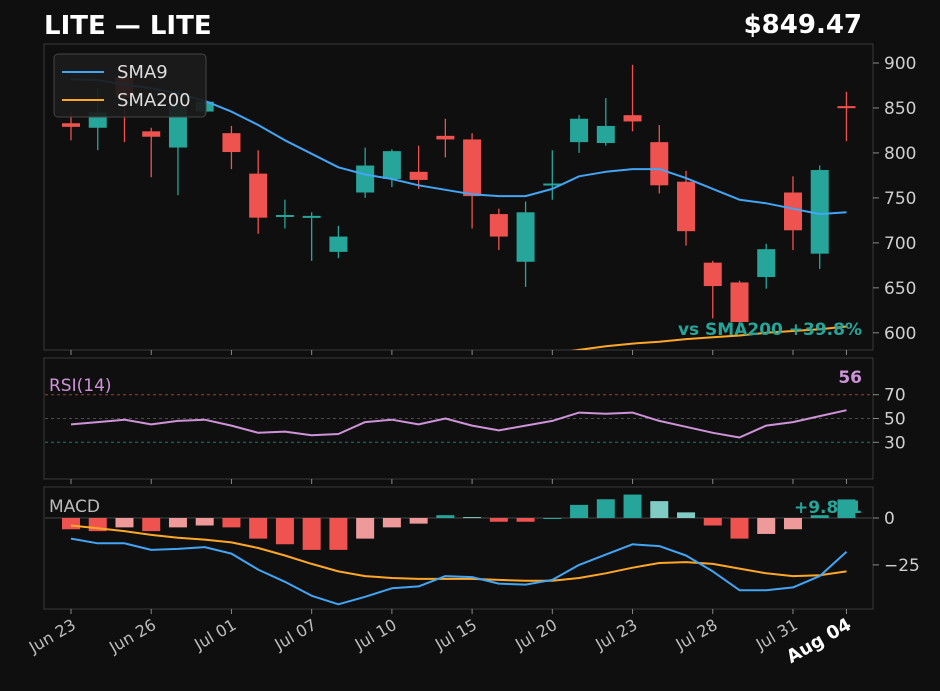 Image resolution: width=940 pixels, height=691 pixels. I want to click on macd-histogram, so click(459, 522).